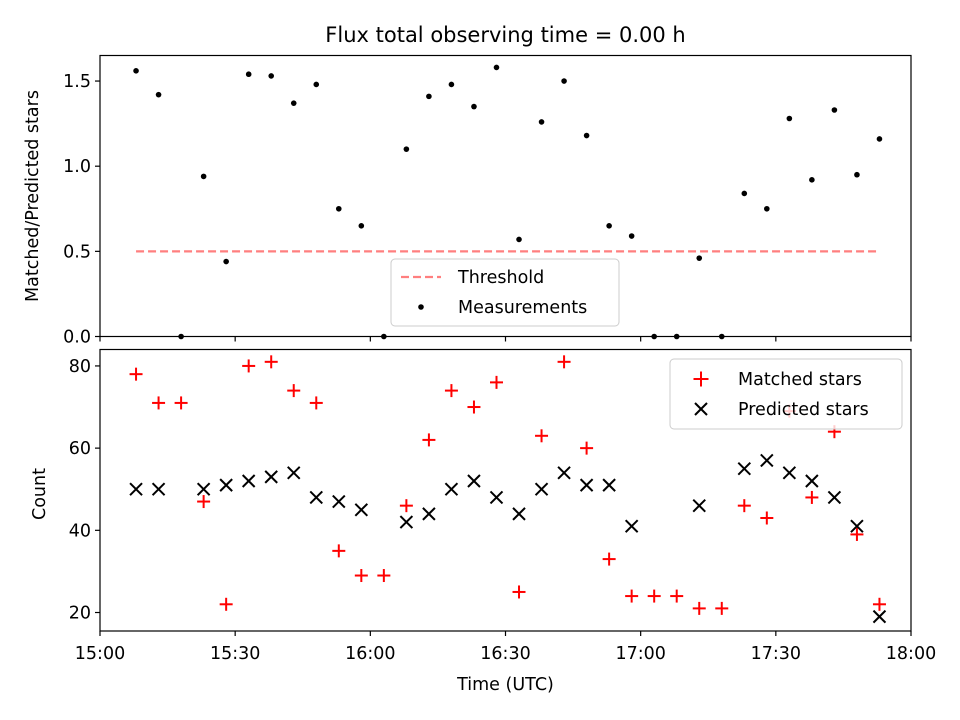 The height and width of the screenshot is (720, 960). Describe the element at coordinates (100, 654) in the screenshot. I see `x-tick-label: 15:00` at that location.